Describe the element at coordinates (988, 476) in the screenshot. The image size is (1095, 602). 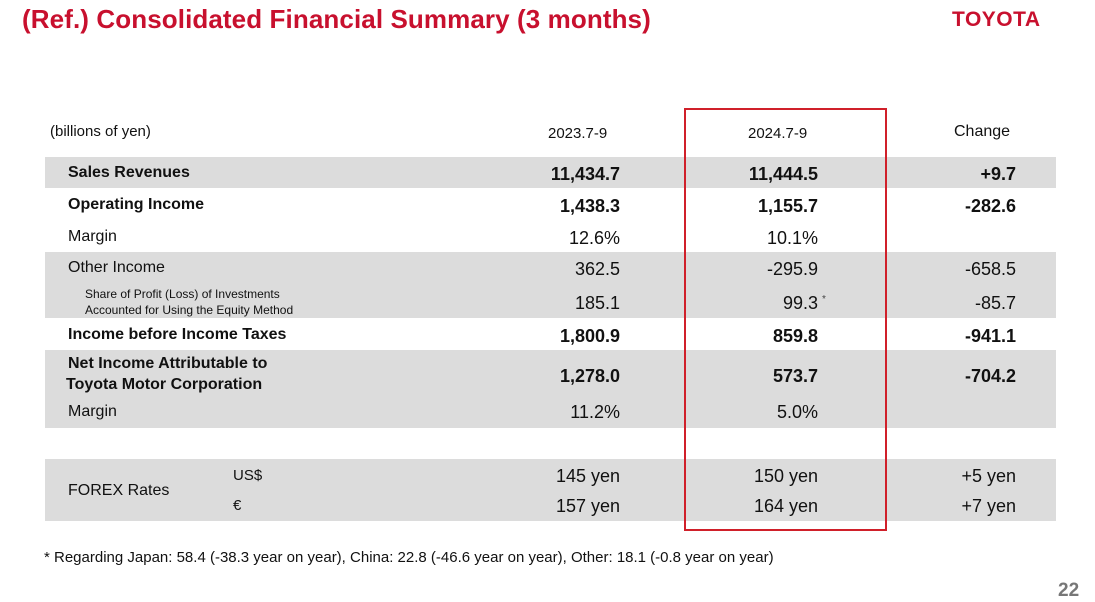
I see `usd-change: +5 yen` at that location.